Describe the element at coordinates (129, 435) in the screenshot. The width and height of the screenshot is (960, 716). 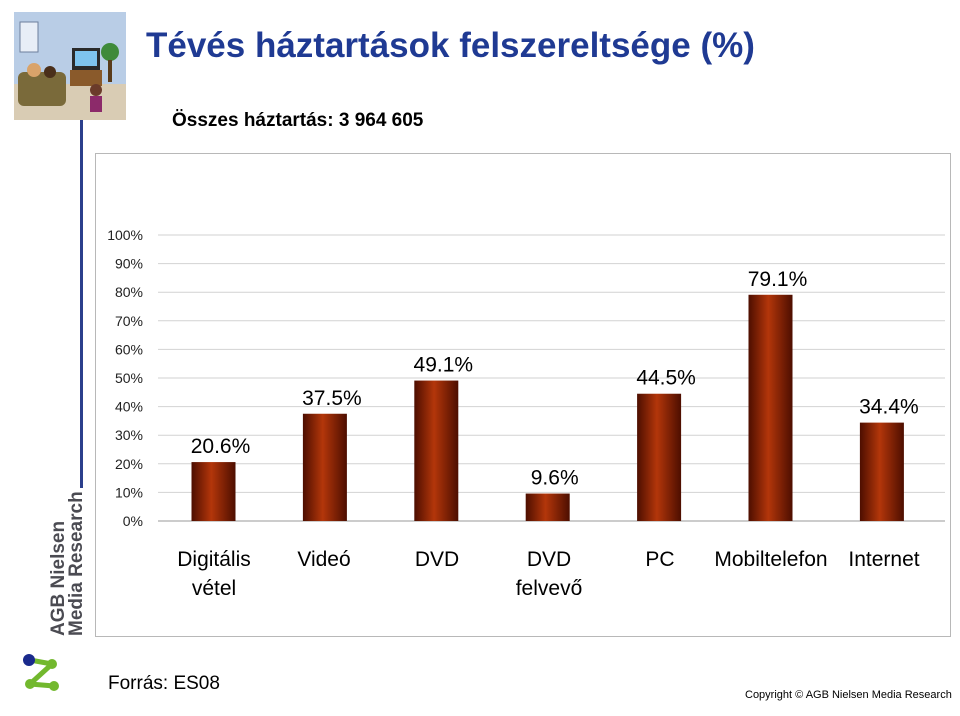
I see `y-tick-label: 30%` at that location.